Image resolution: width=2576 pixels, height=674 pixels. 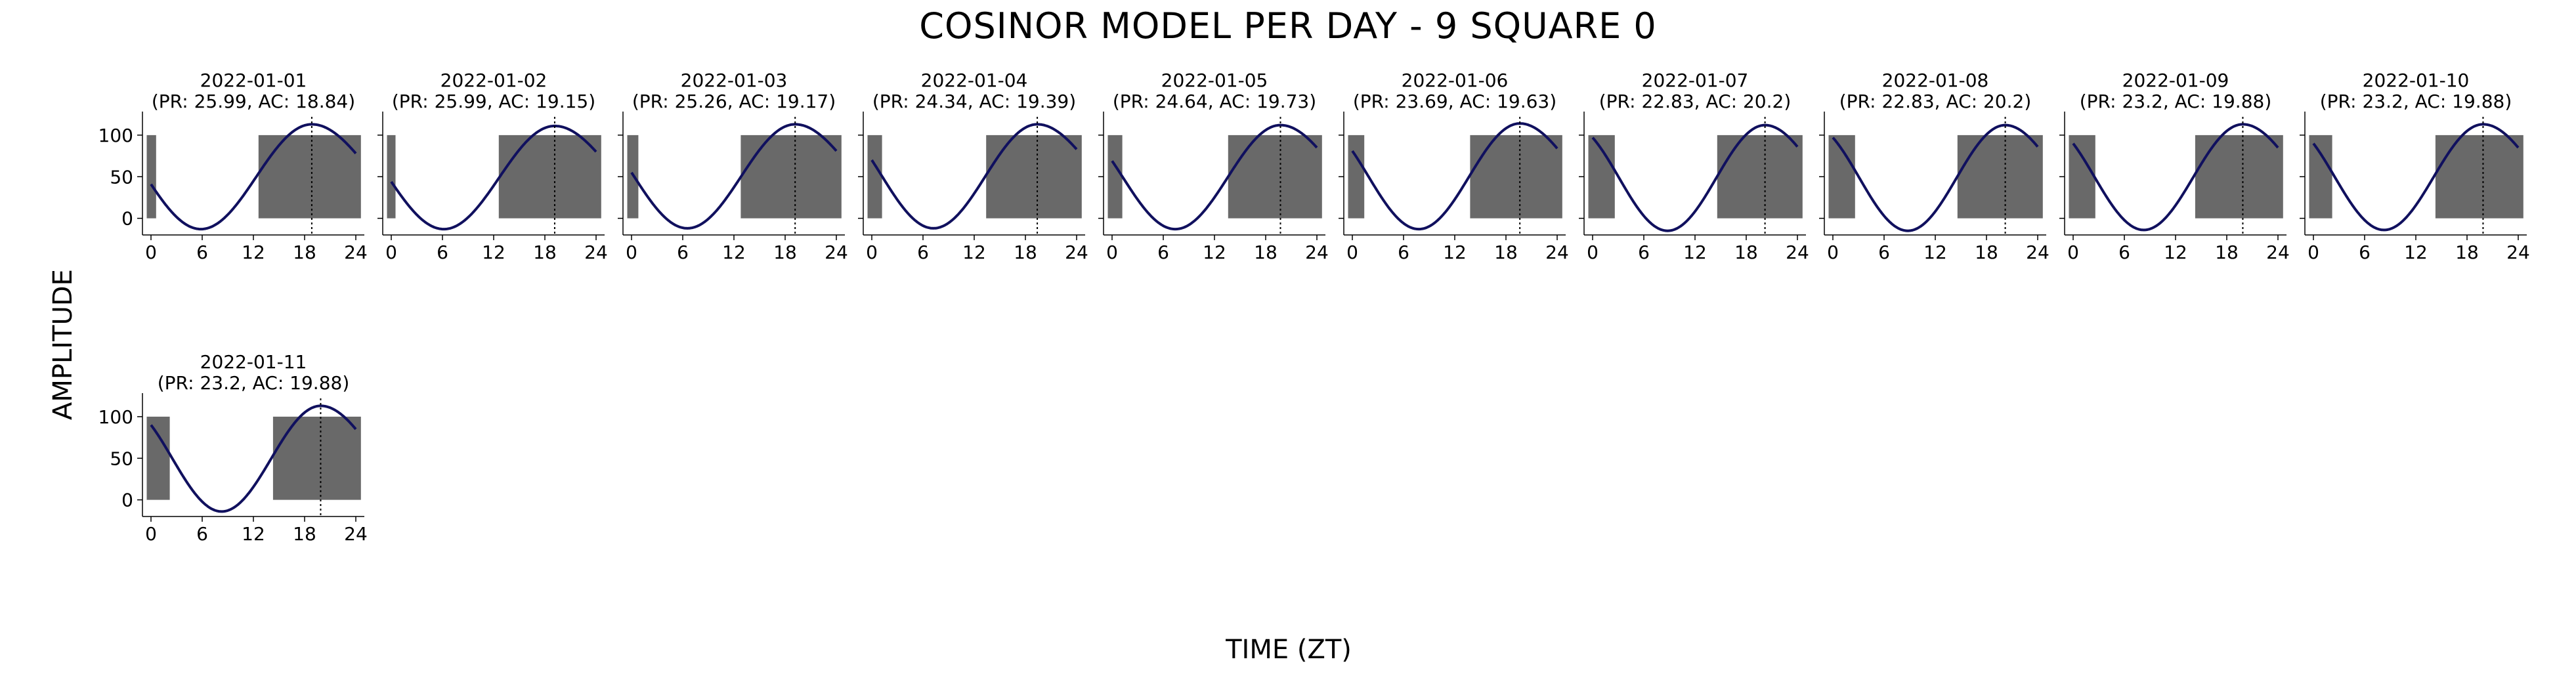 I want to click on panel-2022-01-04: 2022-01-04(PR: 24.34, AC: 19.39) 0 6 12 18 24, so click(x=973, y=166).